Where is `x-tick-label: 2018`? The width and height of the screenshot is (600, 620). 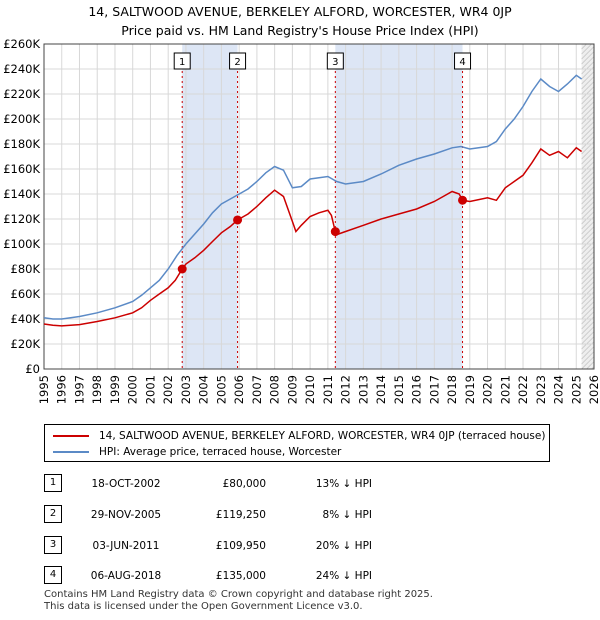 x-tick-label: 2018 is located at coordinates (452, 389).